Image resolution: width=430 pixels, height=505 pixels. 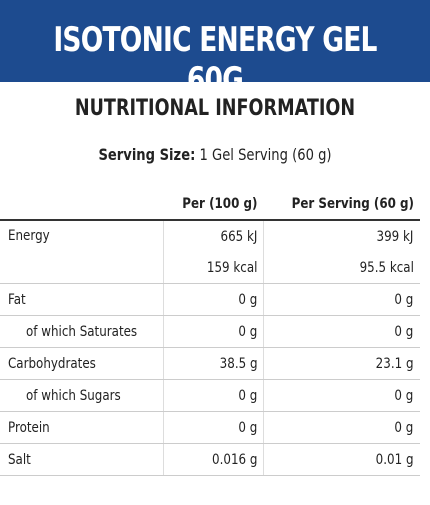 I want to click on row-label: Energy, so click(x=82, y=252).